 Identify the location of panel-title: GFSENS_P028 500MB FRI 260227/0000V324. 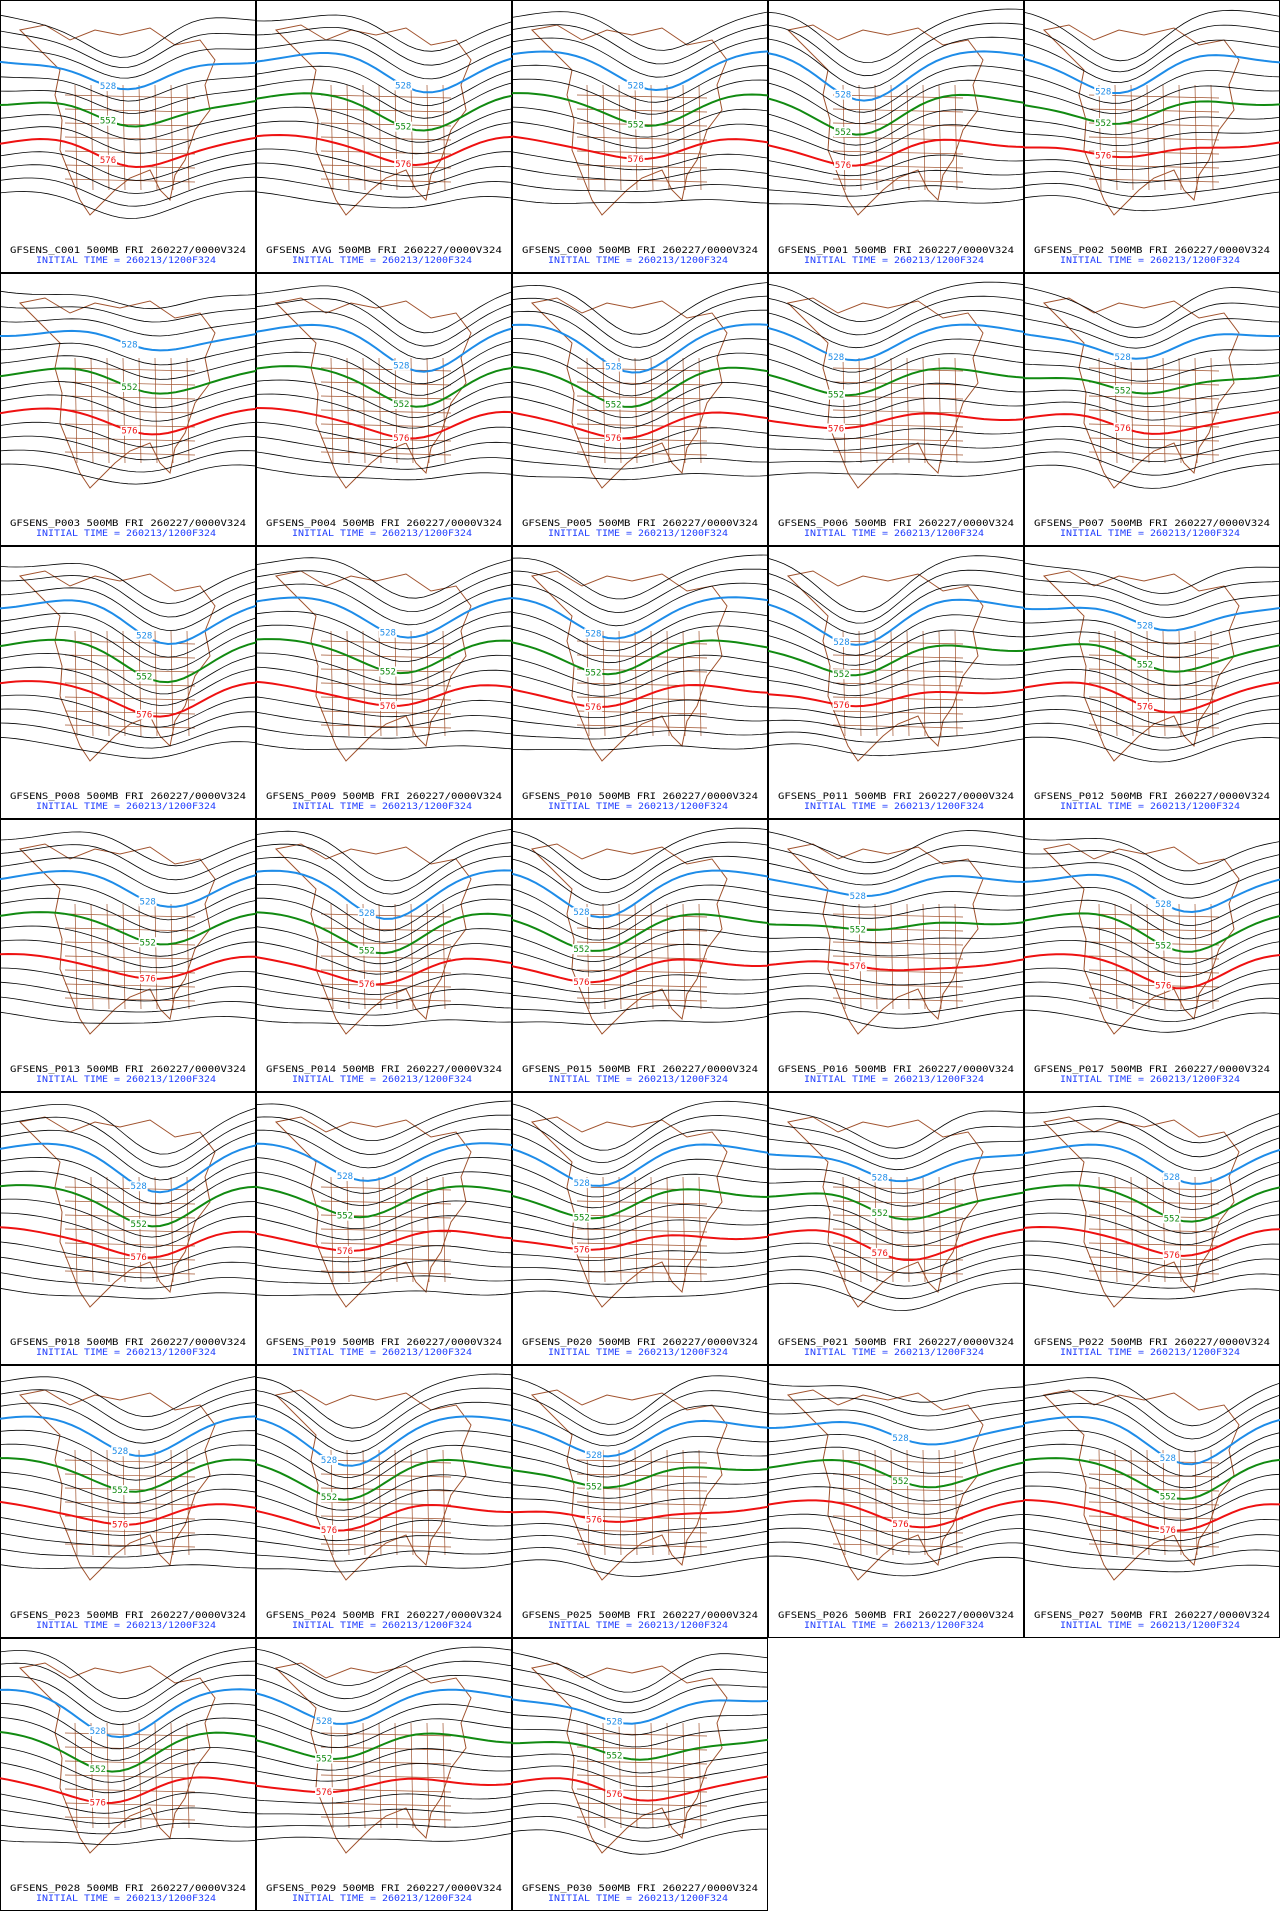
(128, 1889).